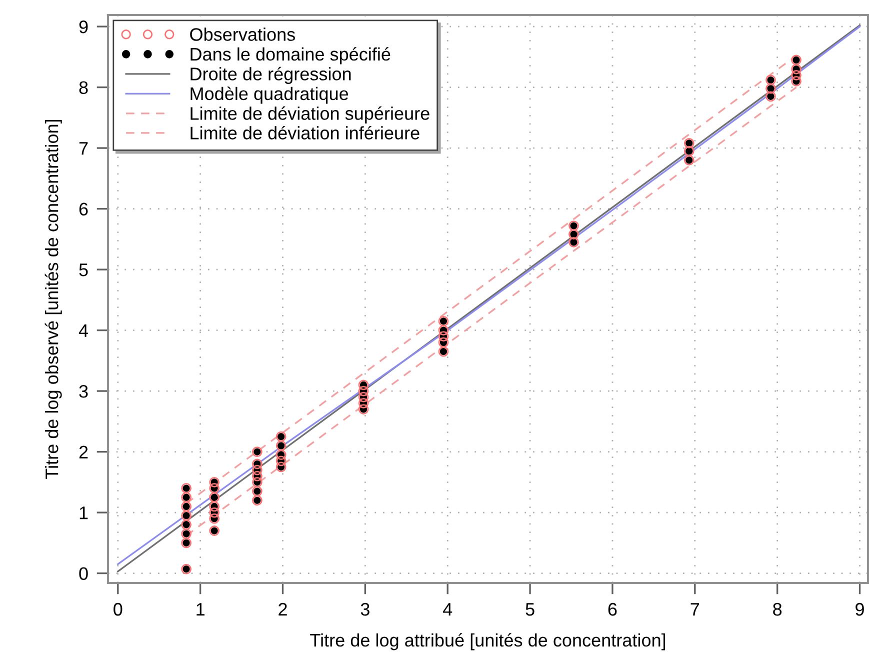 This screenshot has height=660, width=869. What do you see at coordinates (447, 609) in the screenshot?
I see `x-tick-label: 4` at bounding box center [447, 609].